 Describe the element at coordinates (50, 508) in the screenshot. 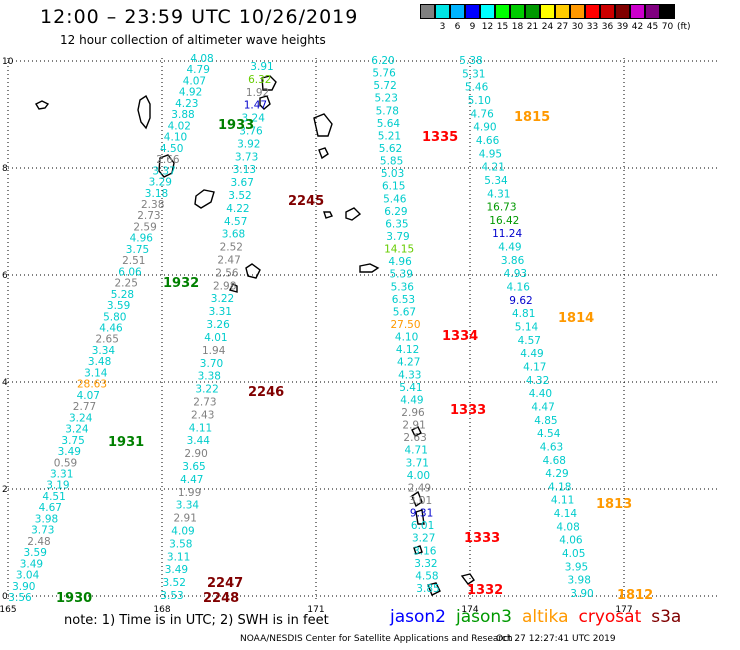

I see `wave-height-value: 4.67` at that location.